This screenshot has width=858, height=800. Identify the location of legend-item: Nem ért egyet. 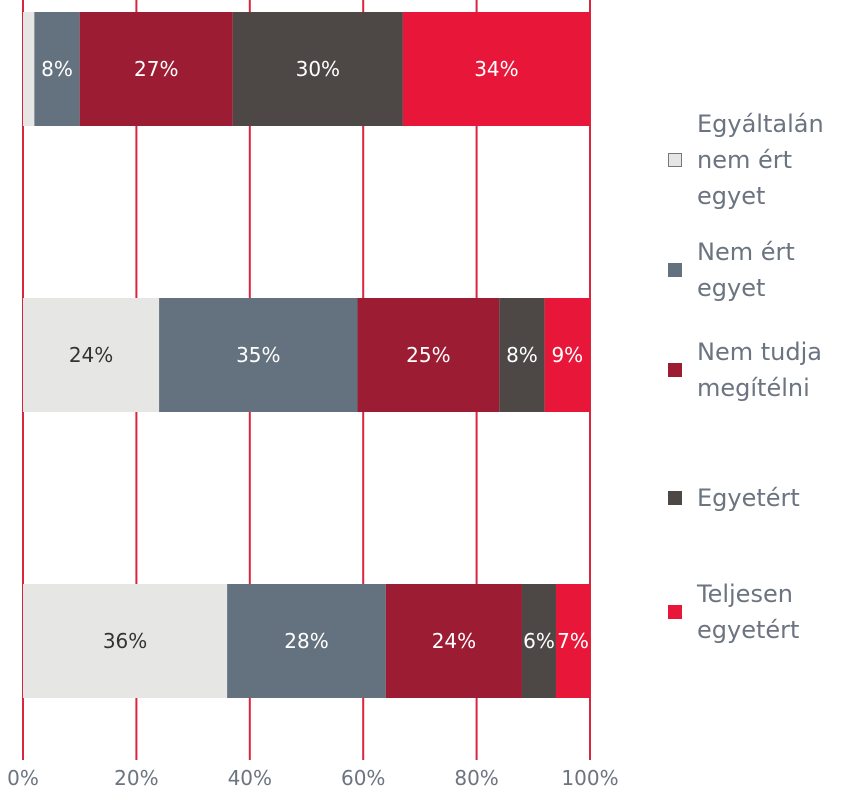
(763, 270).